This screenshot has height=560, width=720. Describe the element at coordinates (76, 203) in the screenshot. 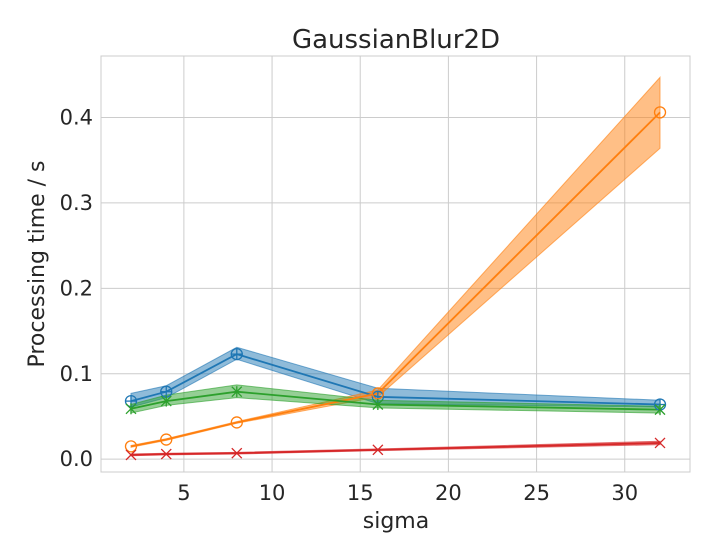

I see `y-tick-label: 0.3` at that location.